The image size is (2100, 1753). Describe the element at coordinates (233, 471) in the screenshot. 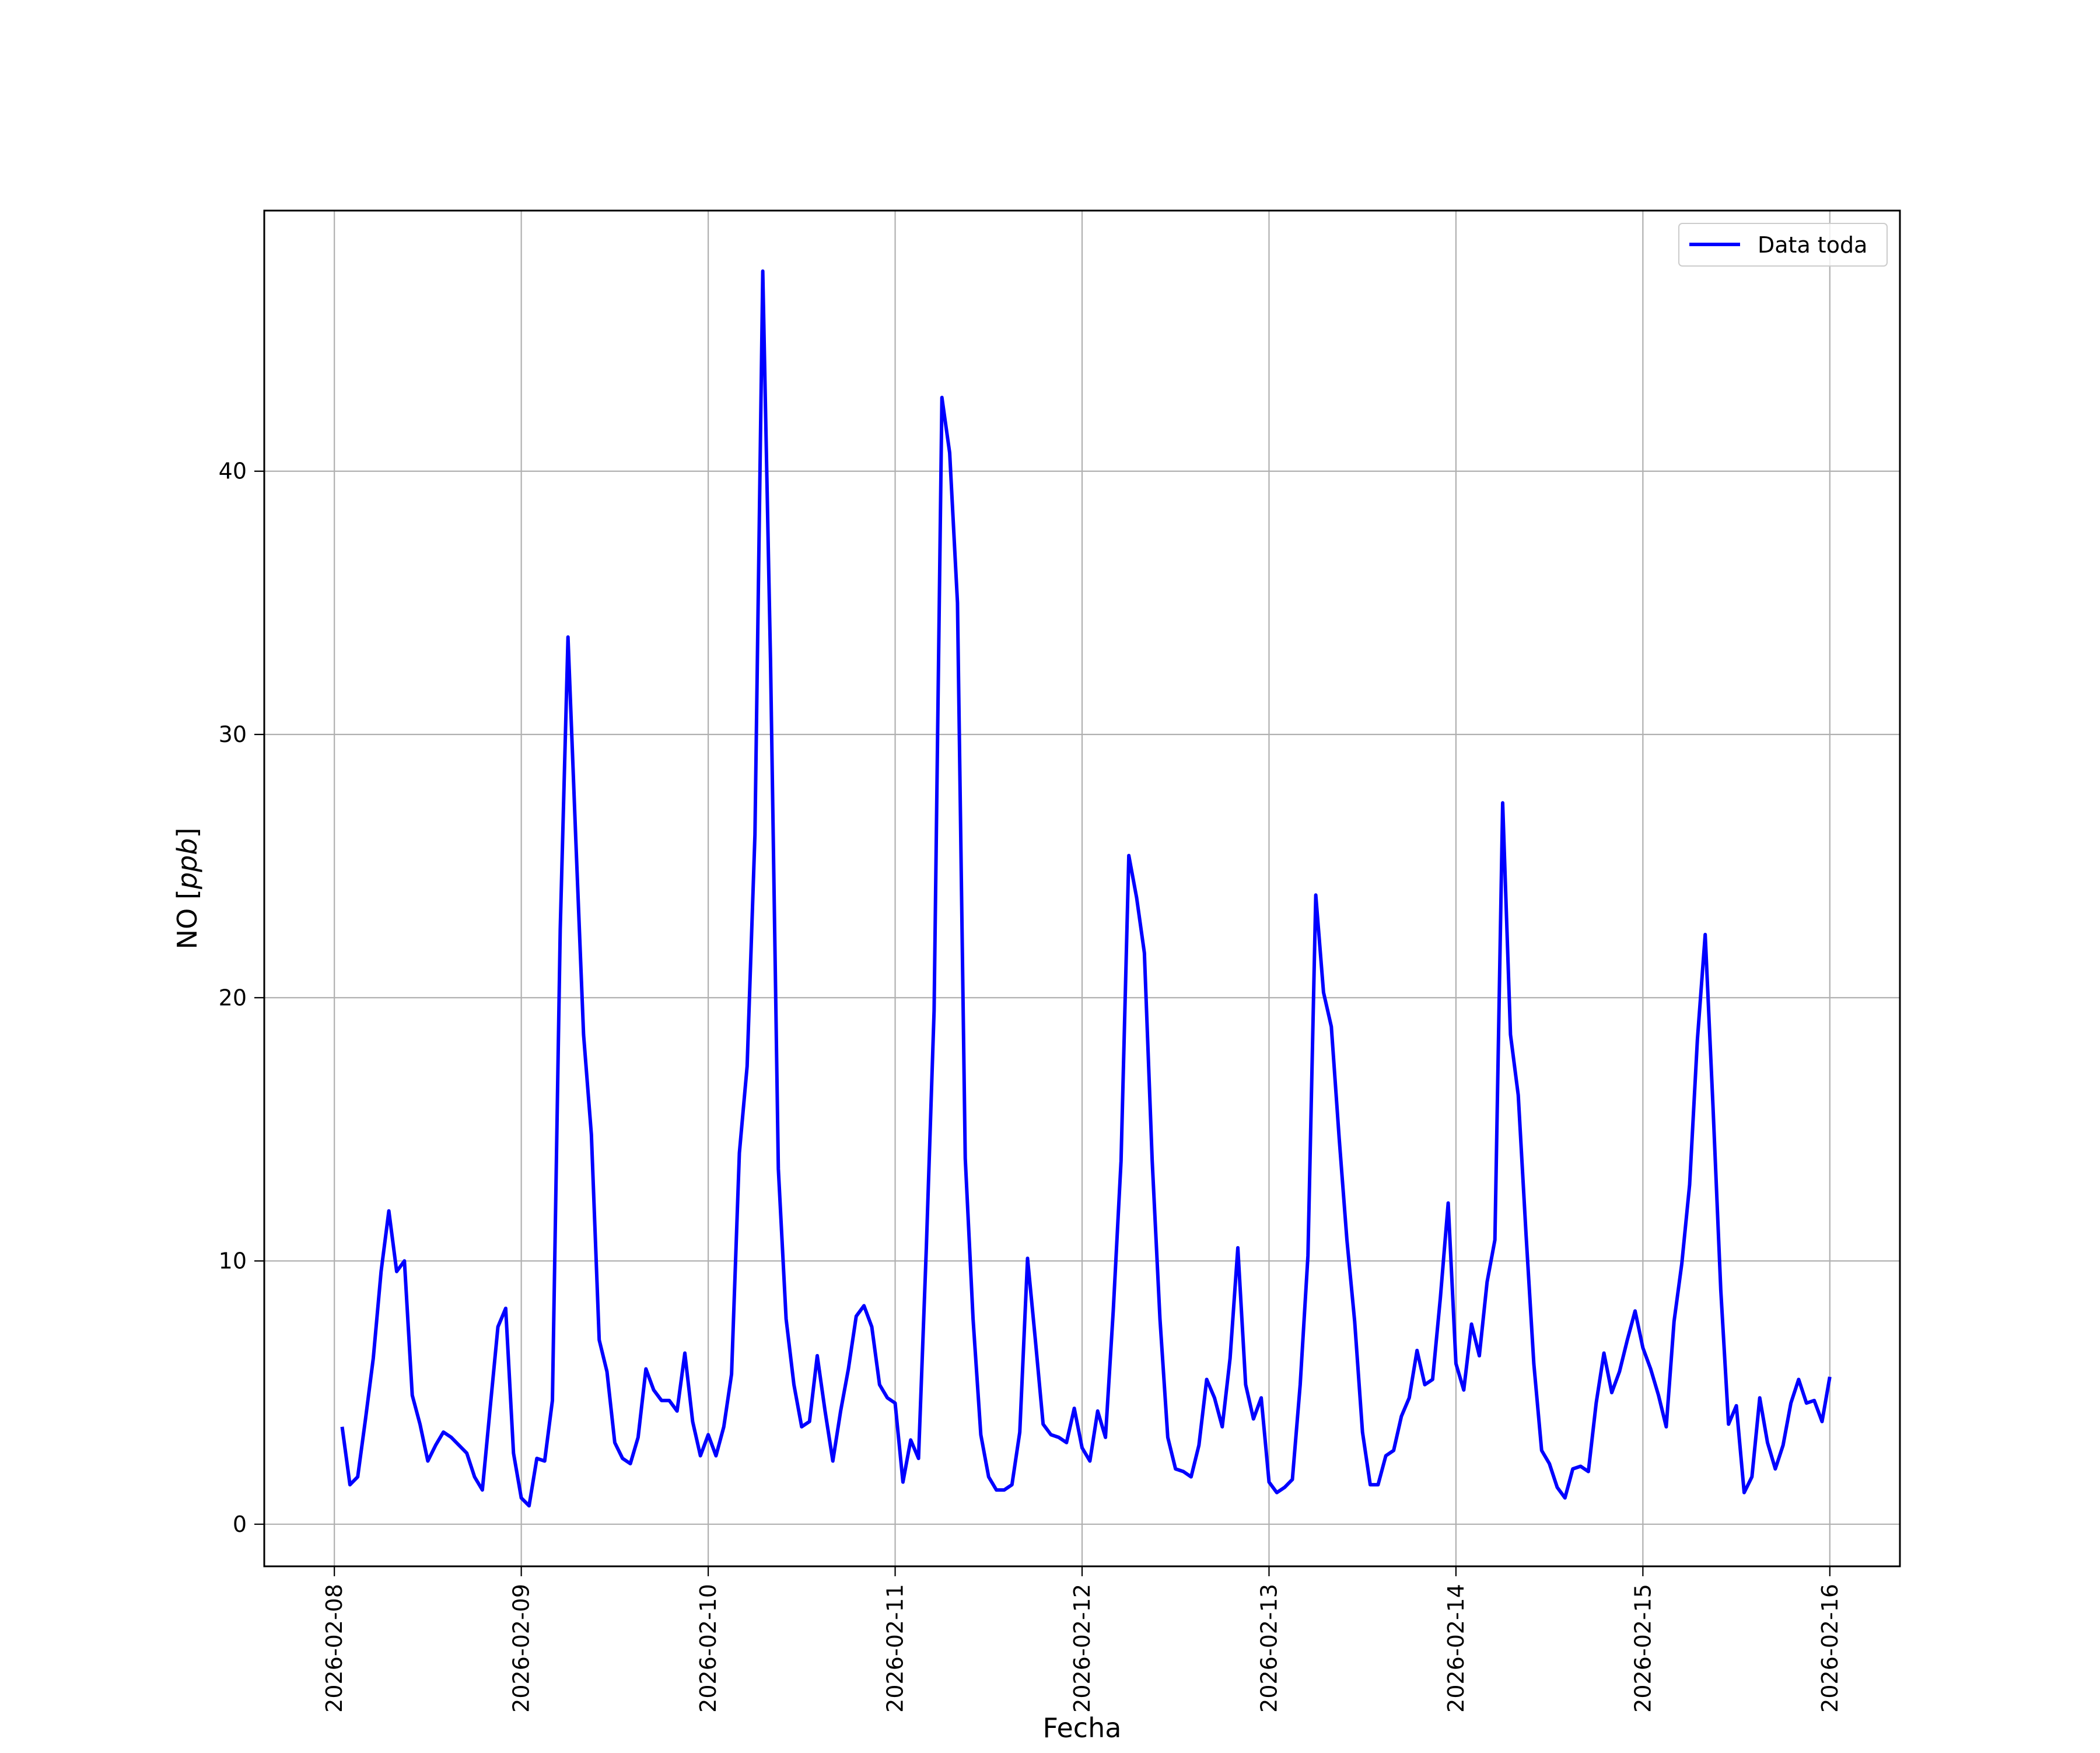

I see `y-tick-label: 40` at that location.